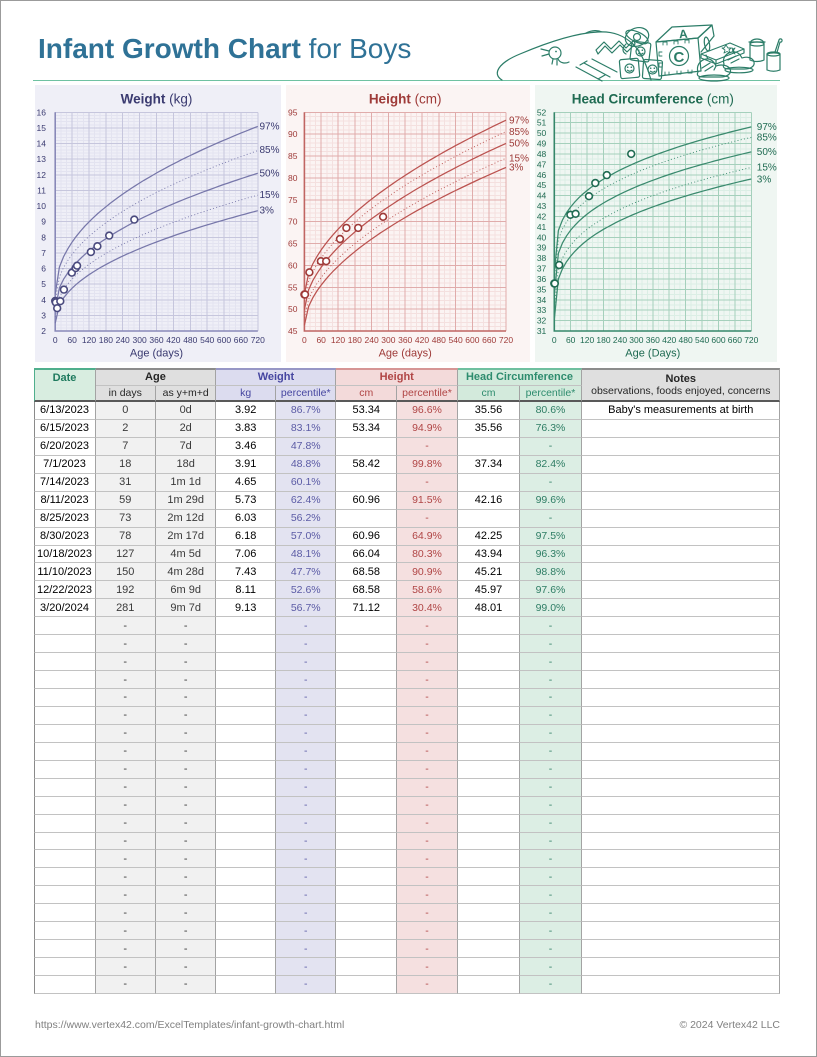  What do you see at coordinates (542, 206) in the screenshot?
I see `svg-text: 43` at bounding box center [542, 206].